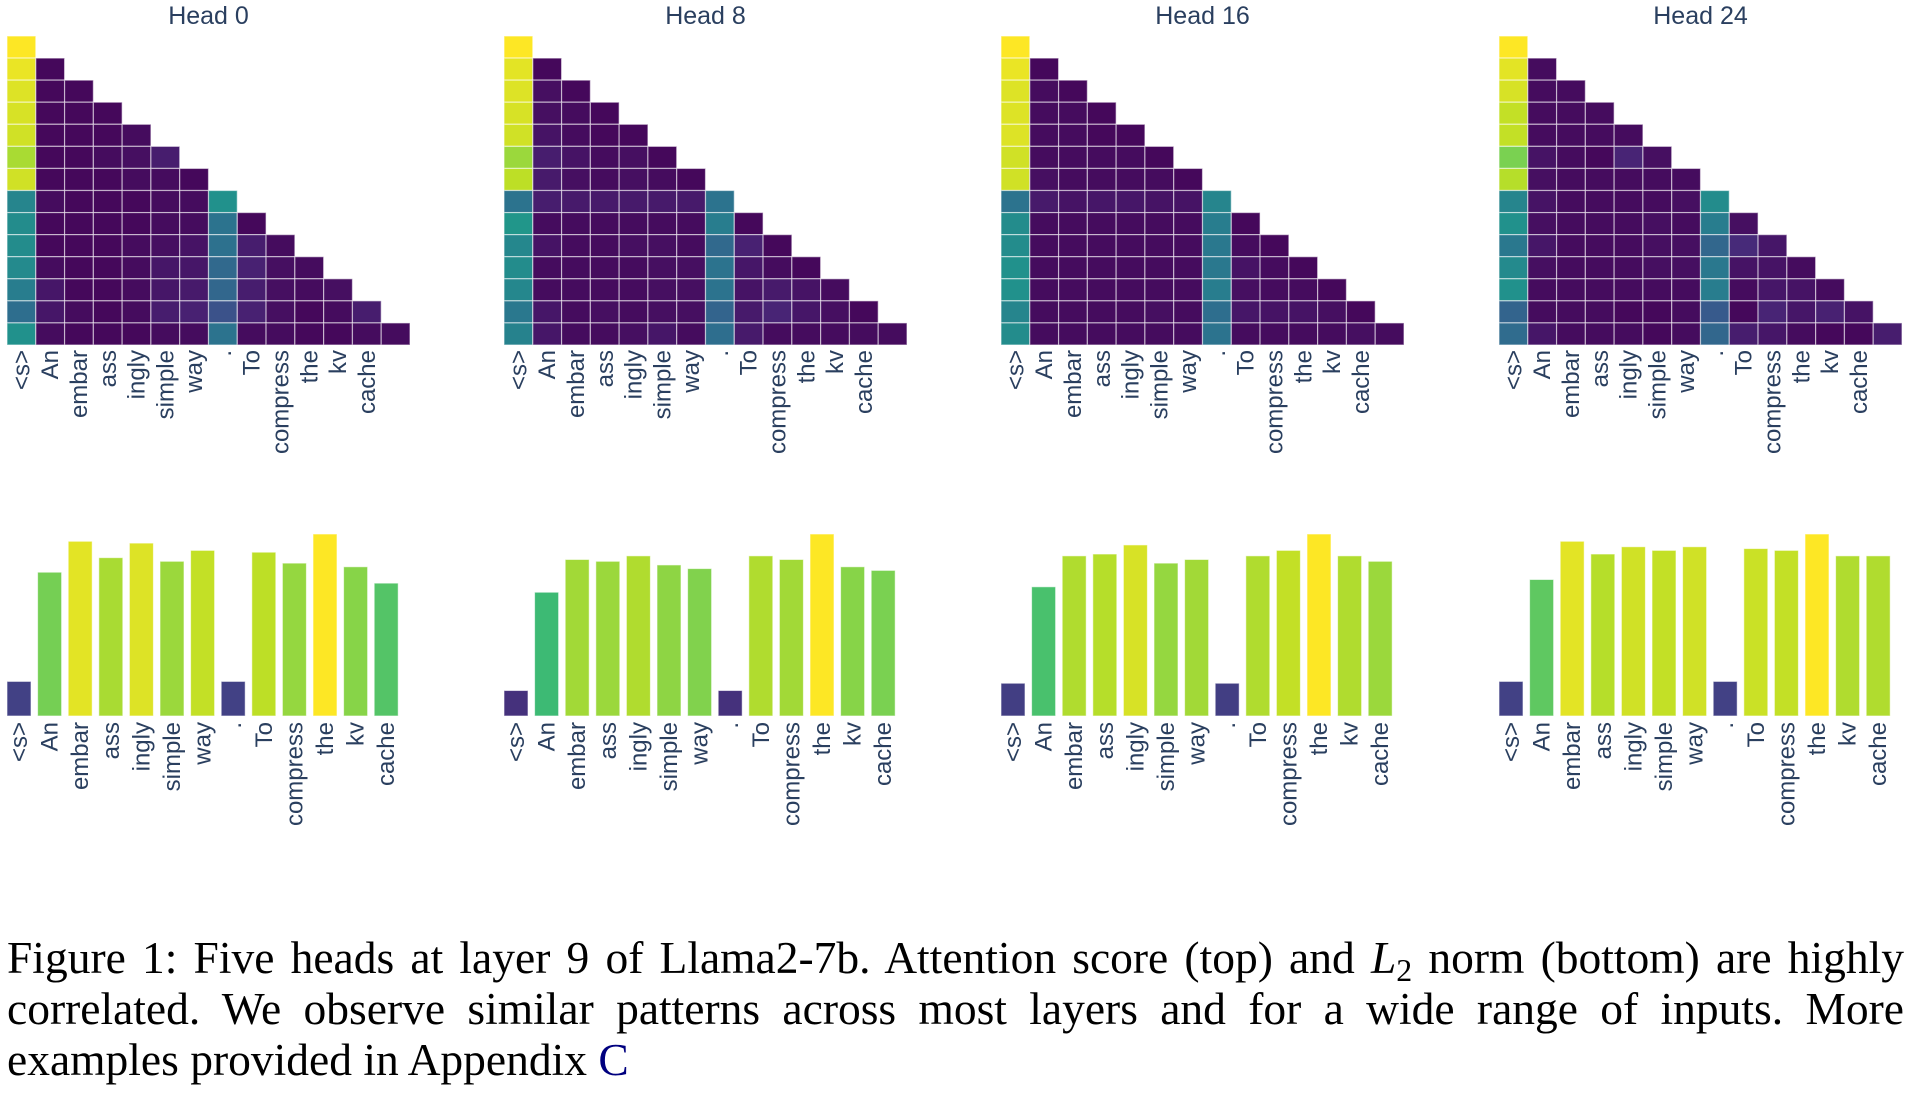  What do you see at coordinates (1878, 754) in the screenshot?
I see `bar-tick-label: cache` at bounding box center [1878, 754].